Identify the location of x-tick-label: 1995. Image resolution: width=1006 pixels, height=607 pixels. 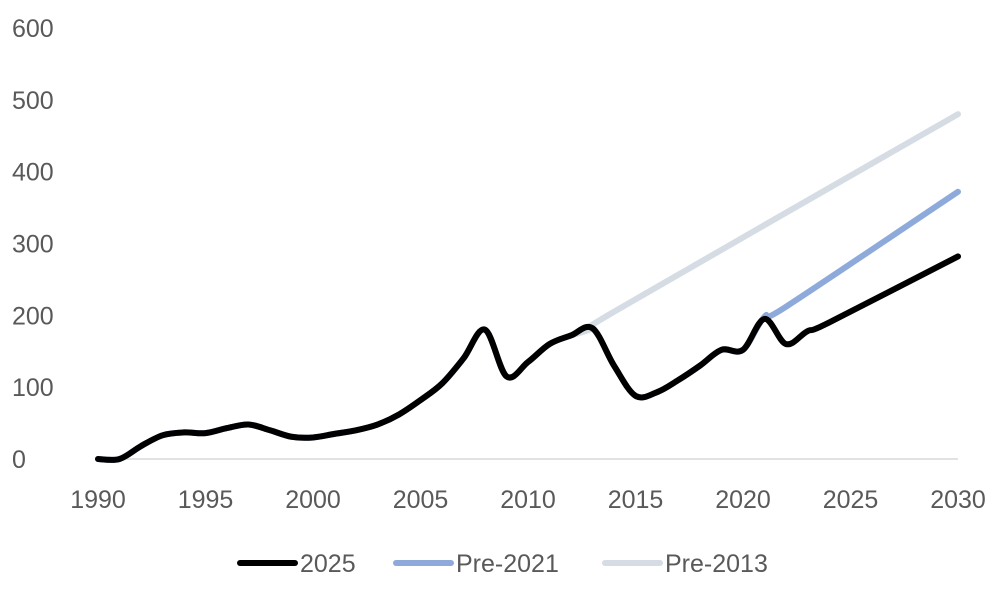
(206, 500).